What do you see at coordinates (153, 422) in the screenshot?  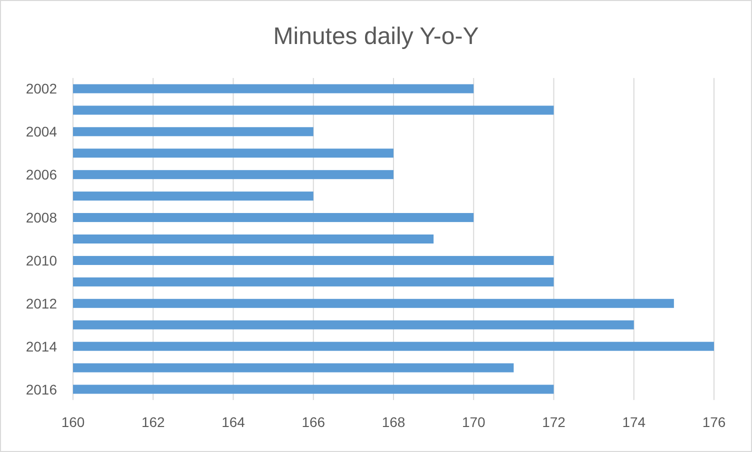 I see `x-tick-label: 162` at bounding box center [153, 422].